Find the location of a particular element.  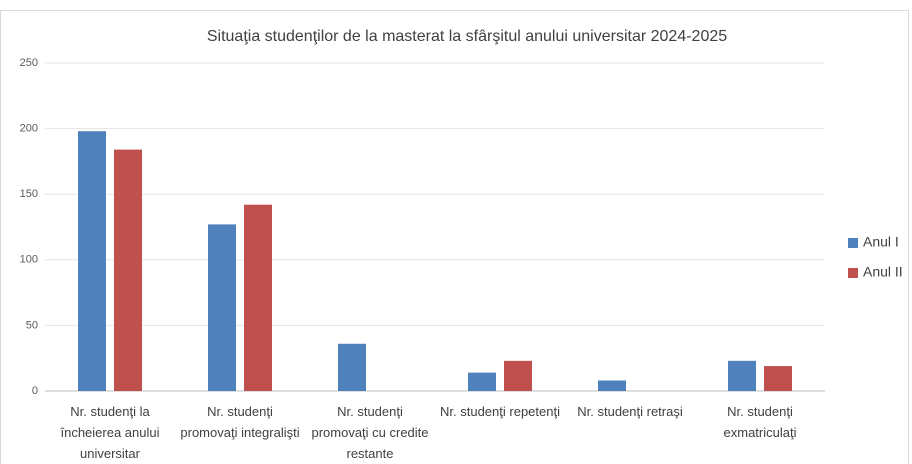

y-tick-label: 0 is located at coordinates (35, 391).